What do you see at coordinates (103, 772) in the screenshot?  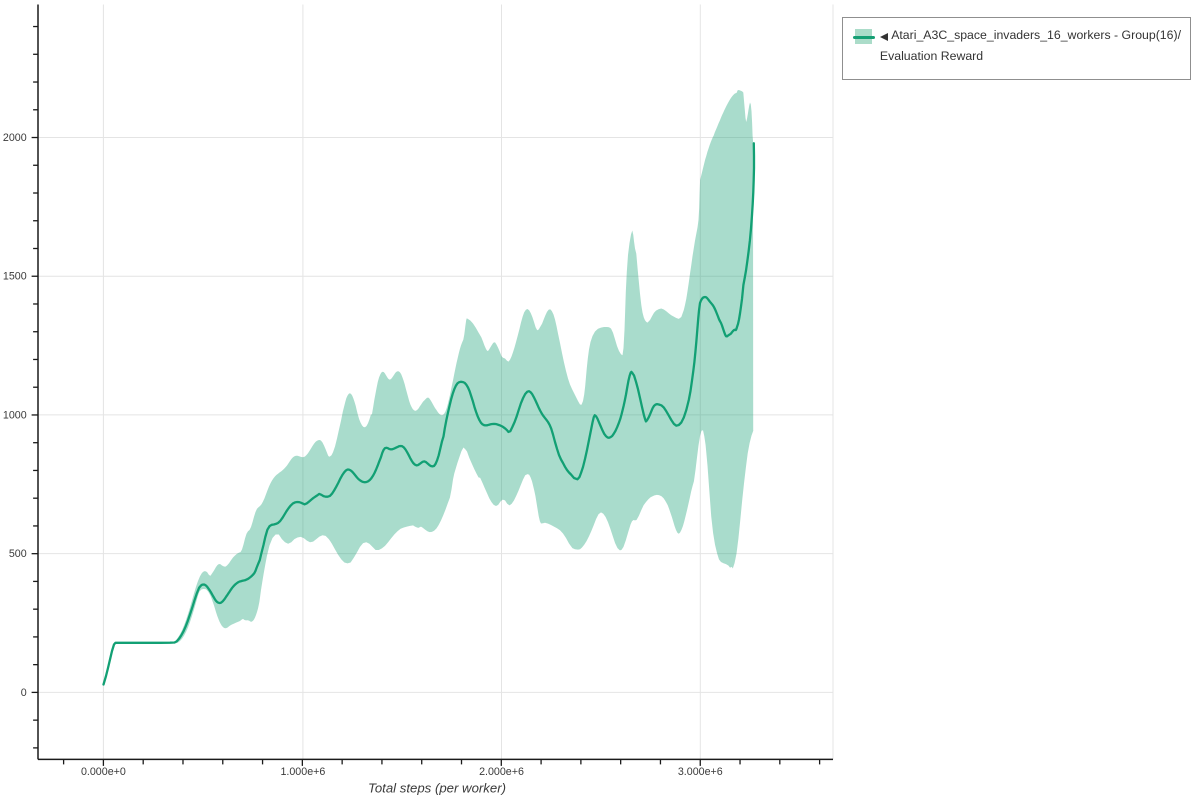 I see `svg-text: 0.000e+0` at bounding box center [103, 772].